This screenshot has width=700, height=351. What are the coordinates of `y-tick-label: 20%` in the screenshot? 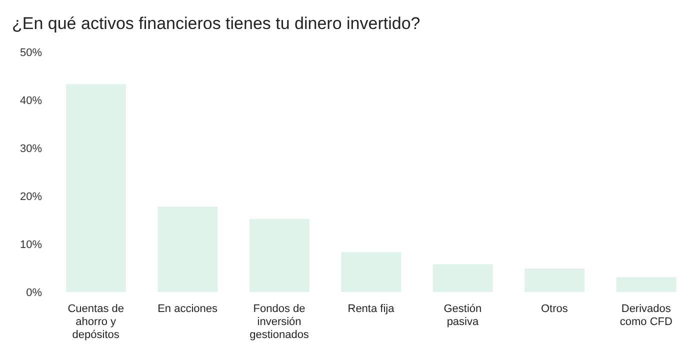 It's located at (31, 196).